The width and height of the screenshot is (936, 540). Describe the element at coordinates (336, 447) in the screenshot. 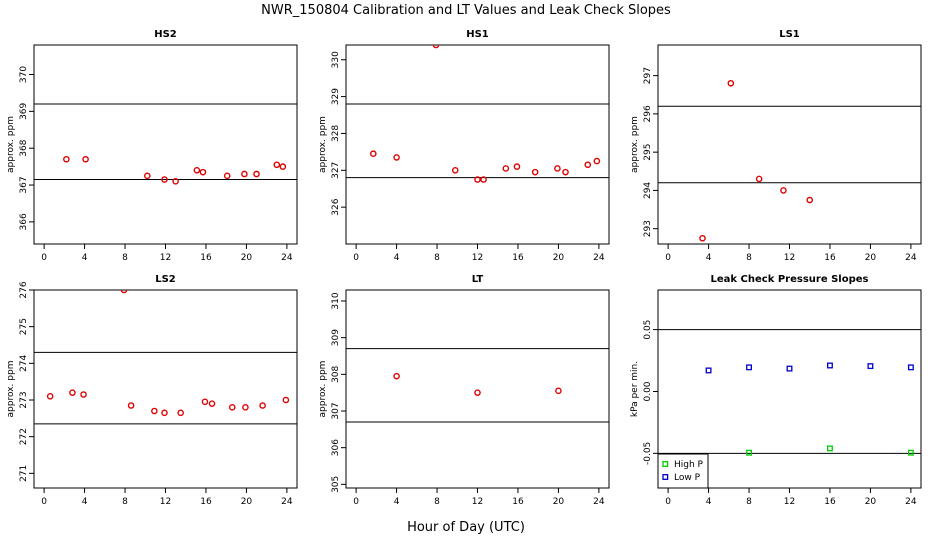

I see `y-tick-label: 306` at that location.